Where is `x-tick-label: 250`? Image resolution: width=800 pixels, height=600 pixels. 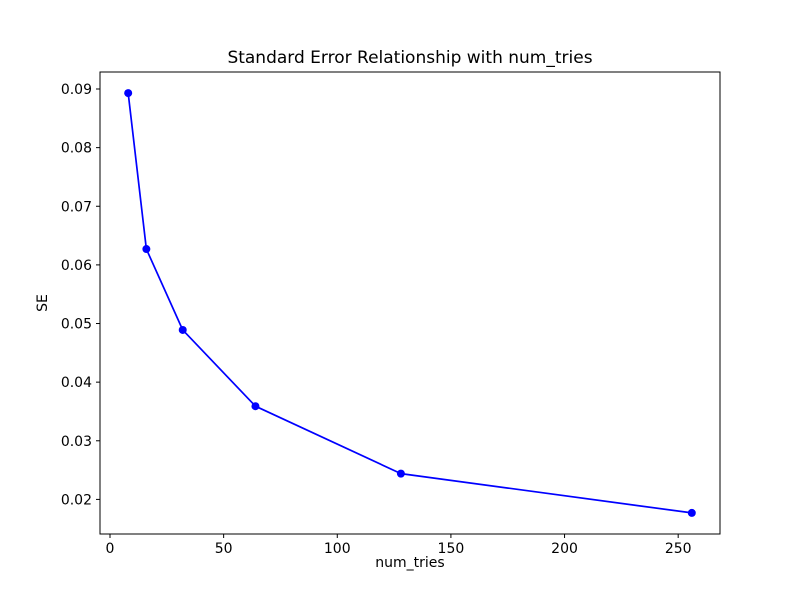 x-tick-label: 250 is located at coordinates (678, 549).